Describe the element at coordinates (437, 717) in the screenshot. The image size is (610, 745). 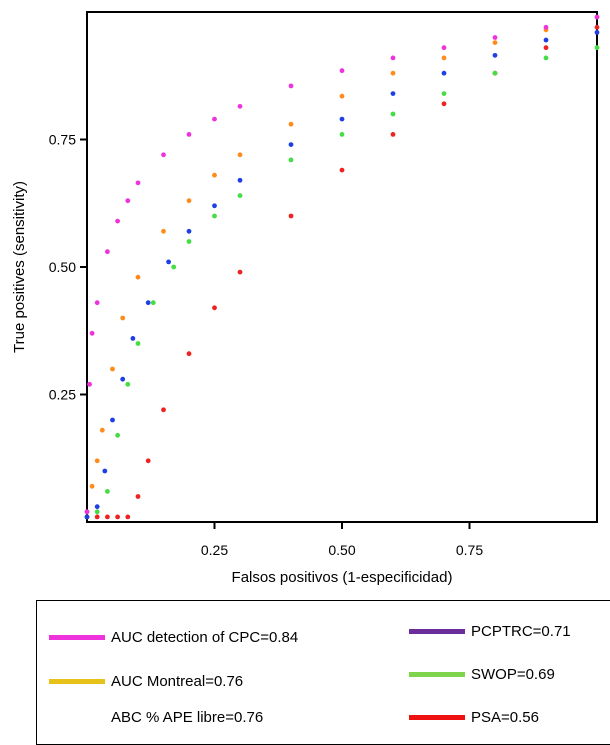
I see `legend-swatch-psa` at that location.